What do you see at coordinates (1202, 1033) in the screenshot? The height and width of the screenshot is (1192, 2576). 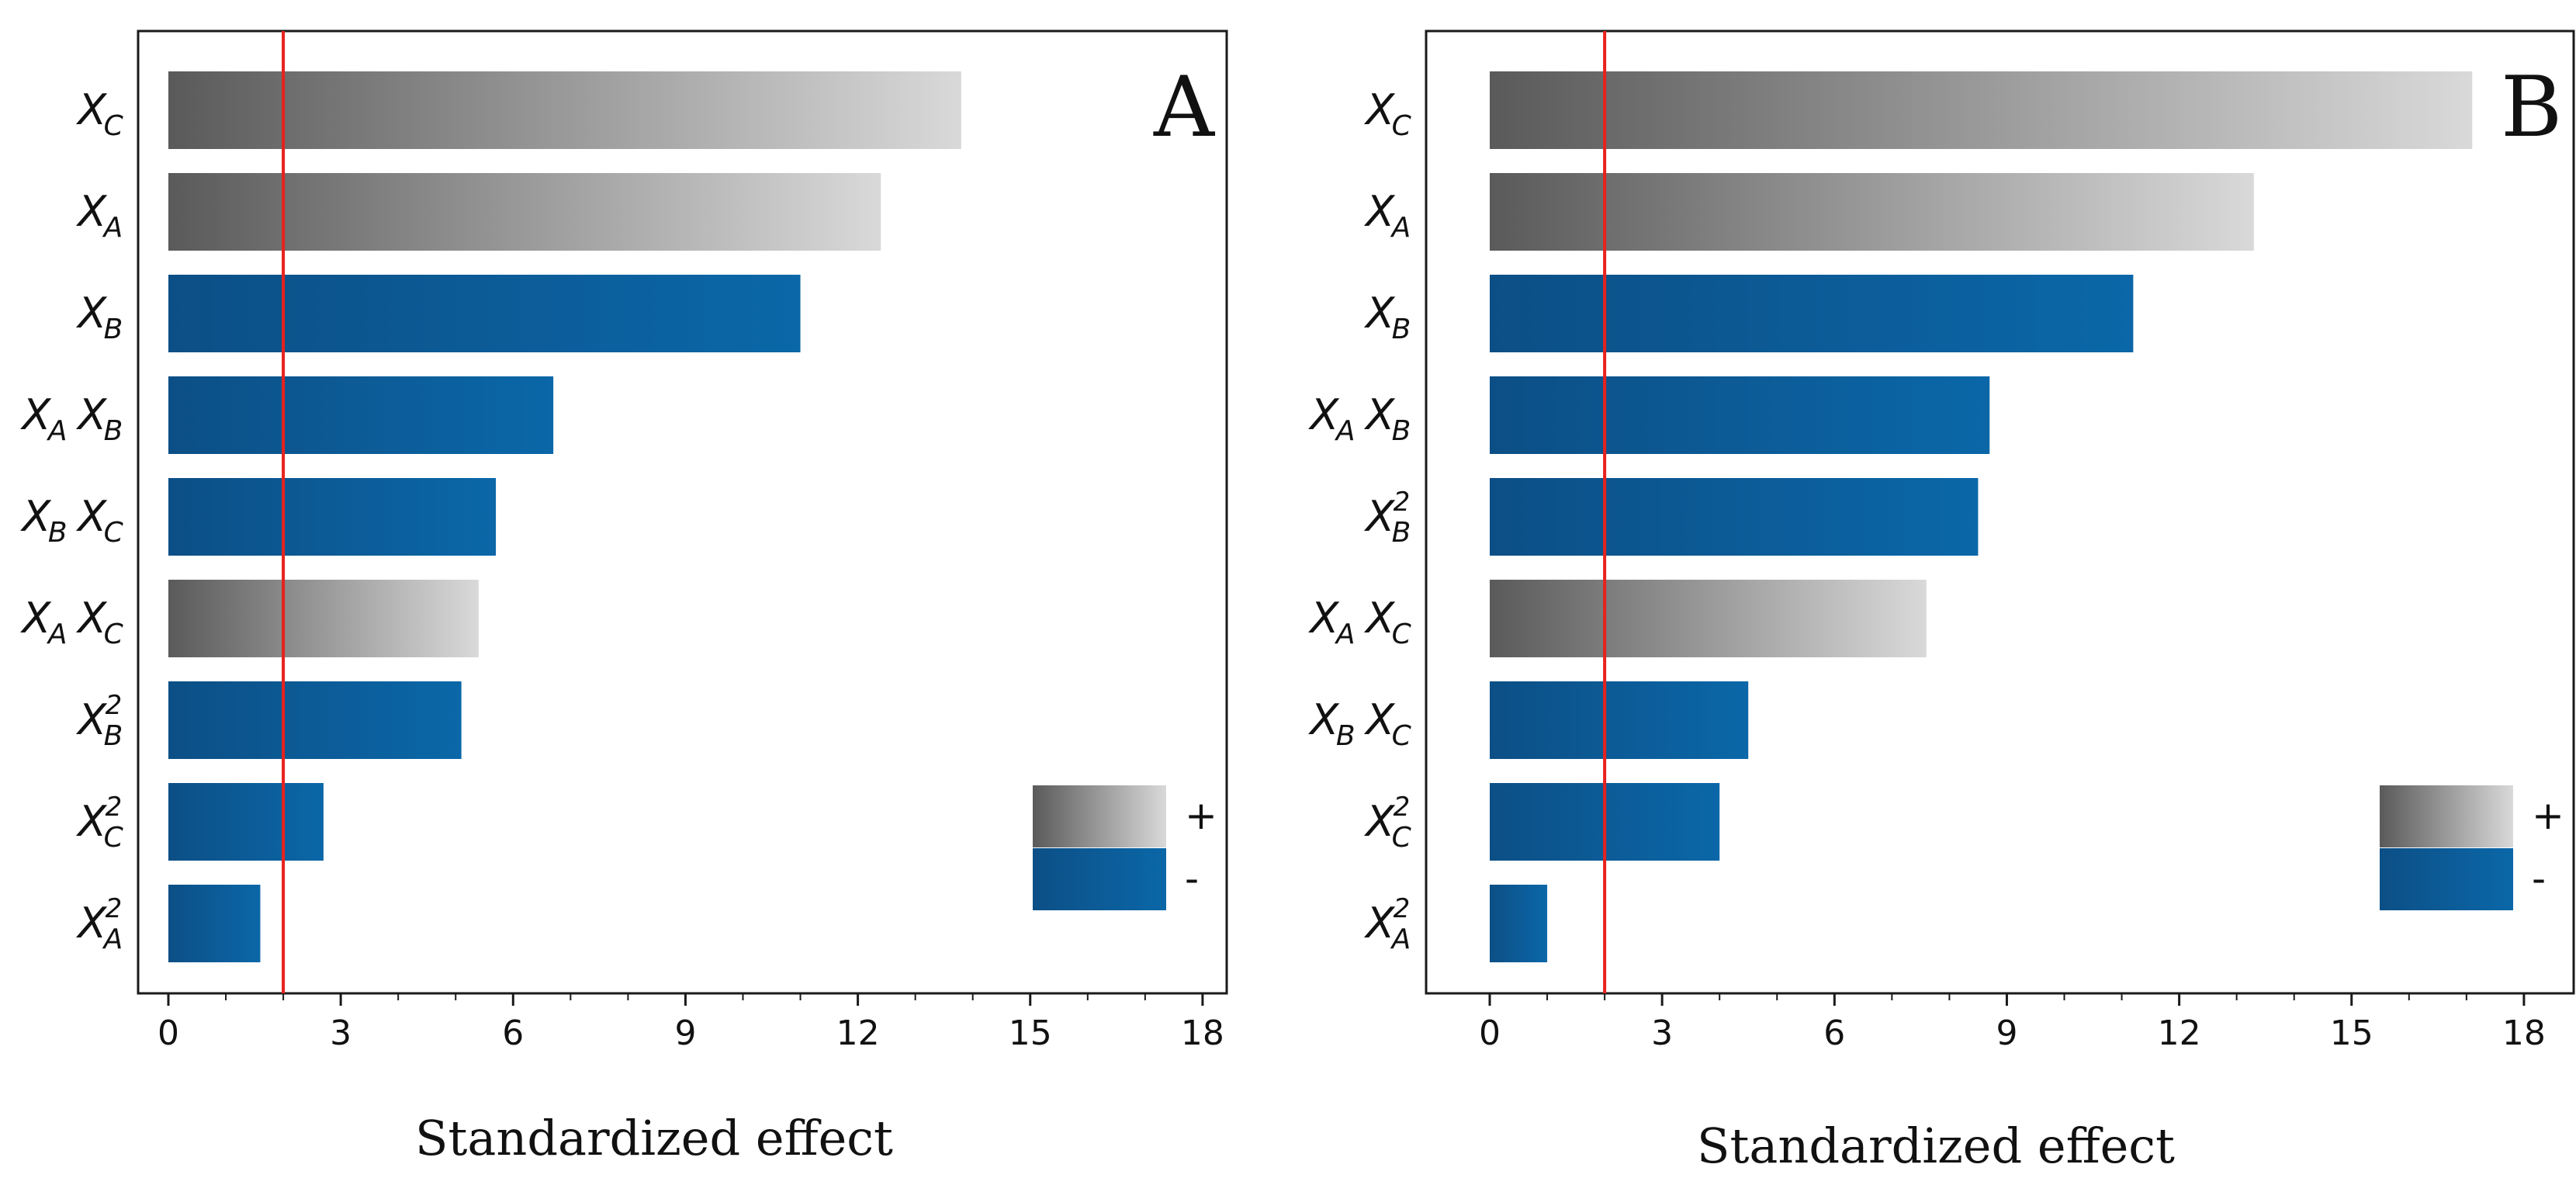 I see `x-tick-label: 18` at bounding box center [1202, 1033].